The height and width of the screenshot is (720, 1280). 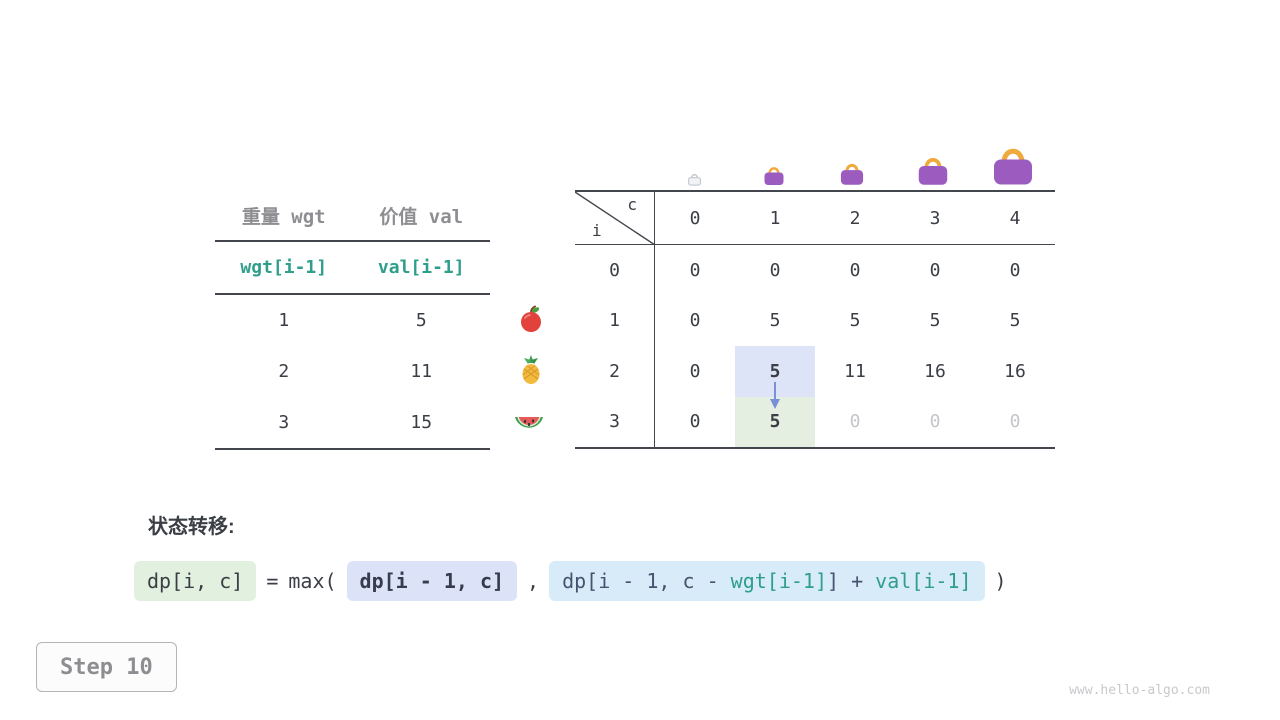 What do you see at coordinates (695, 218) in the screenshot?
I see `dp-col-header: 0` at bounding box center [695, 218].